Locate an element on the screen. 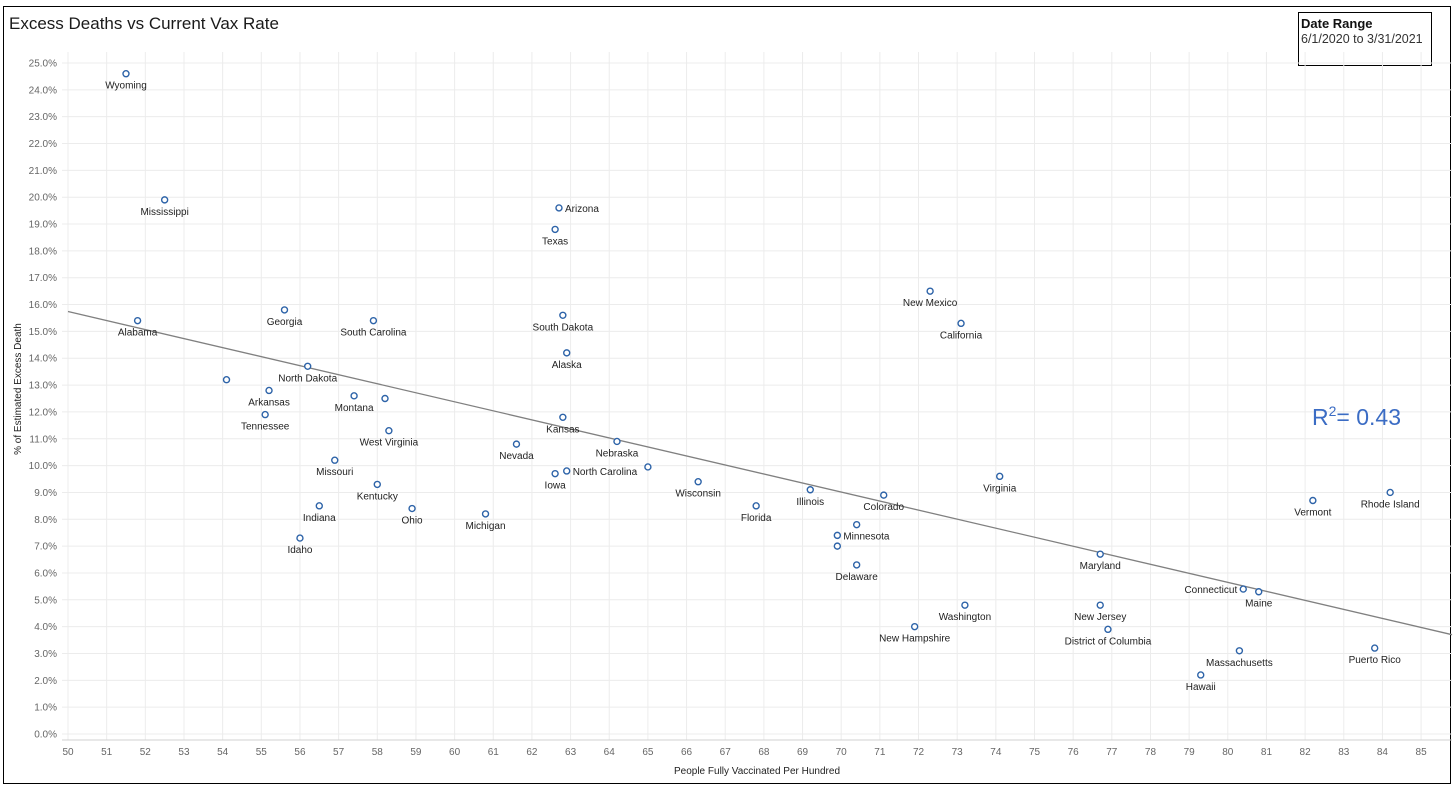 The width and height of the screenshot is (1456, 791). x-tick-label: 85 is located at coordinates (1422, 752).